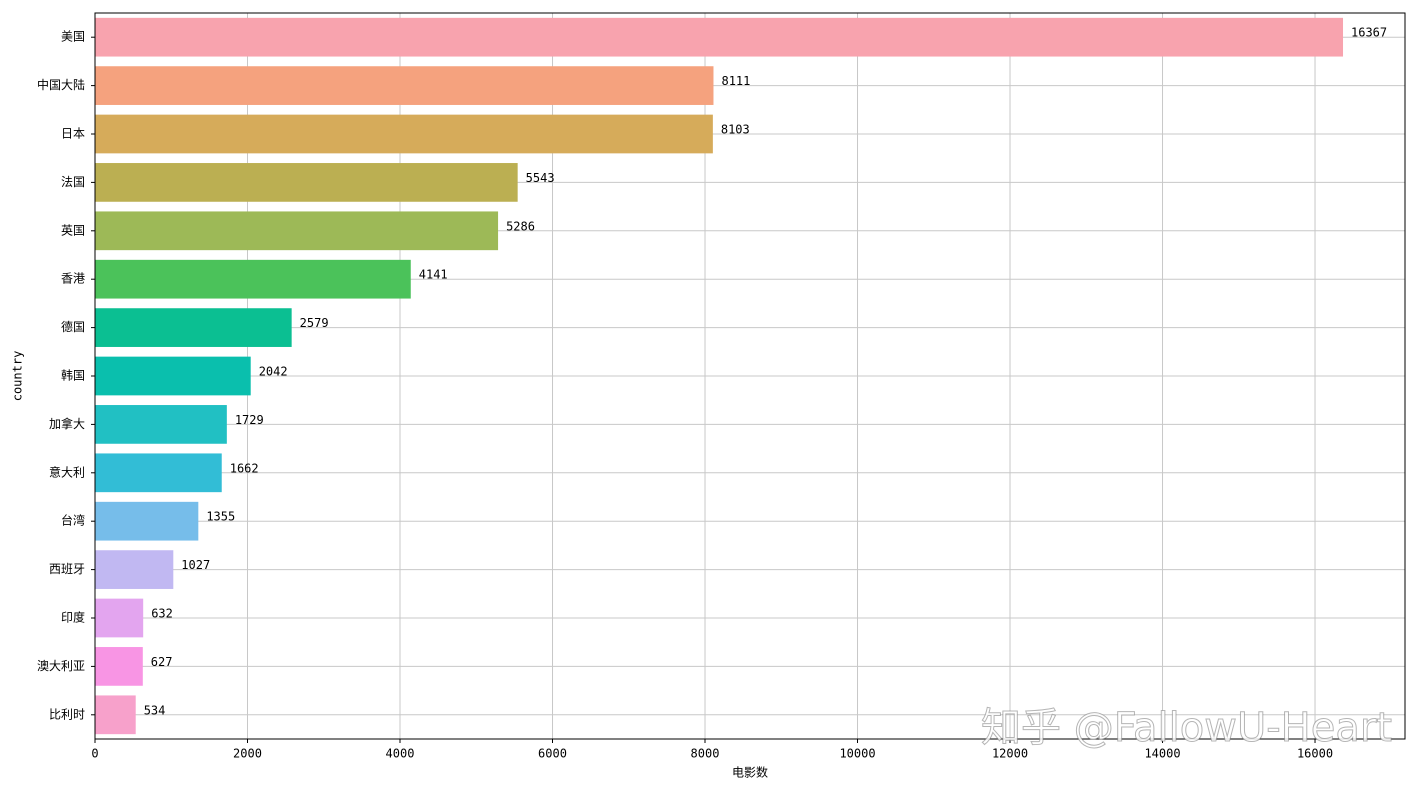 This screenshot has width=1428, height=788. Describe the element at coordinates (67, 714) in the screenshot. I see `y-tick-label: 比利时` at that location.